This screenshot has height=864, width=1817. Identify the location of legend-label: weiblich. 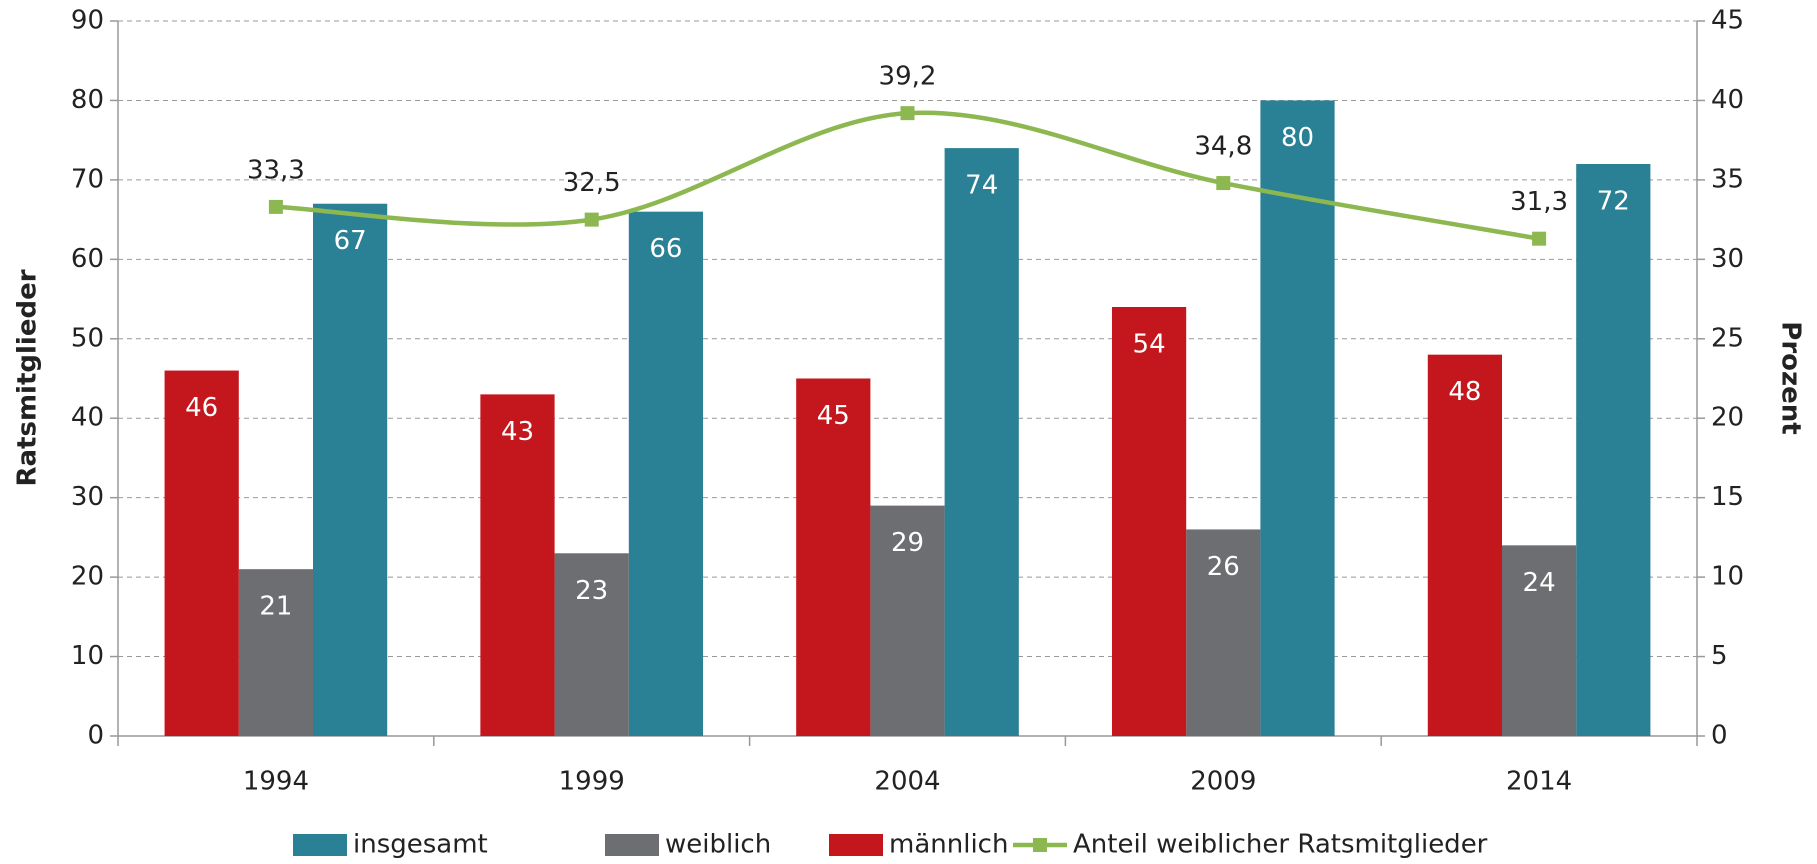
(718, 845).